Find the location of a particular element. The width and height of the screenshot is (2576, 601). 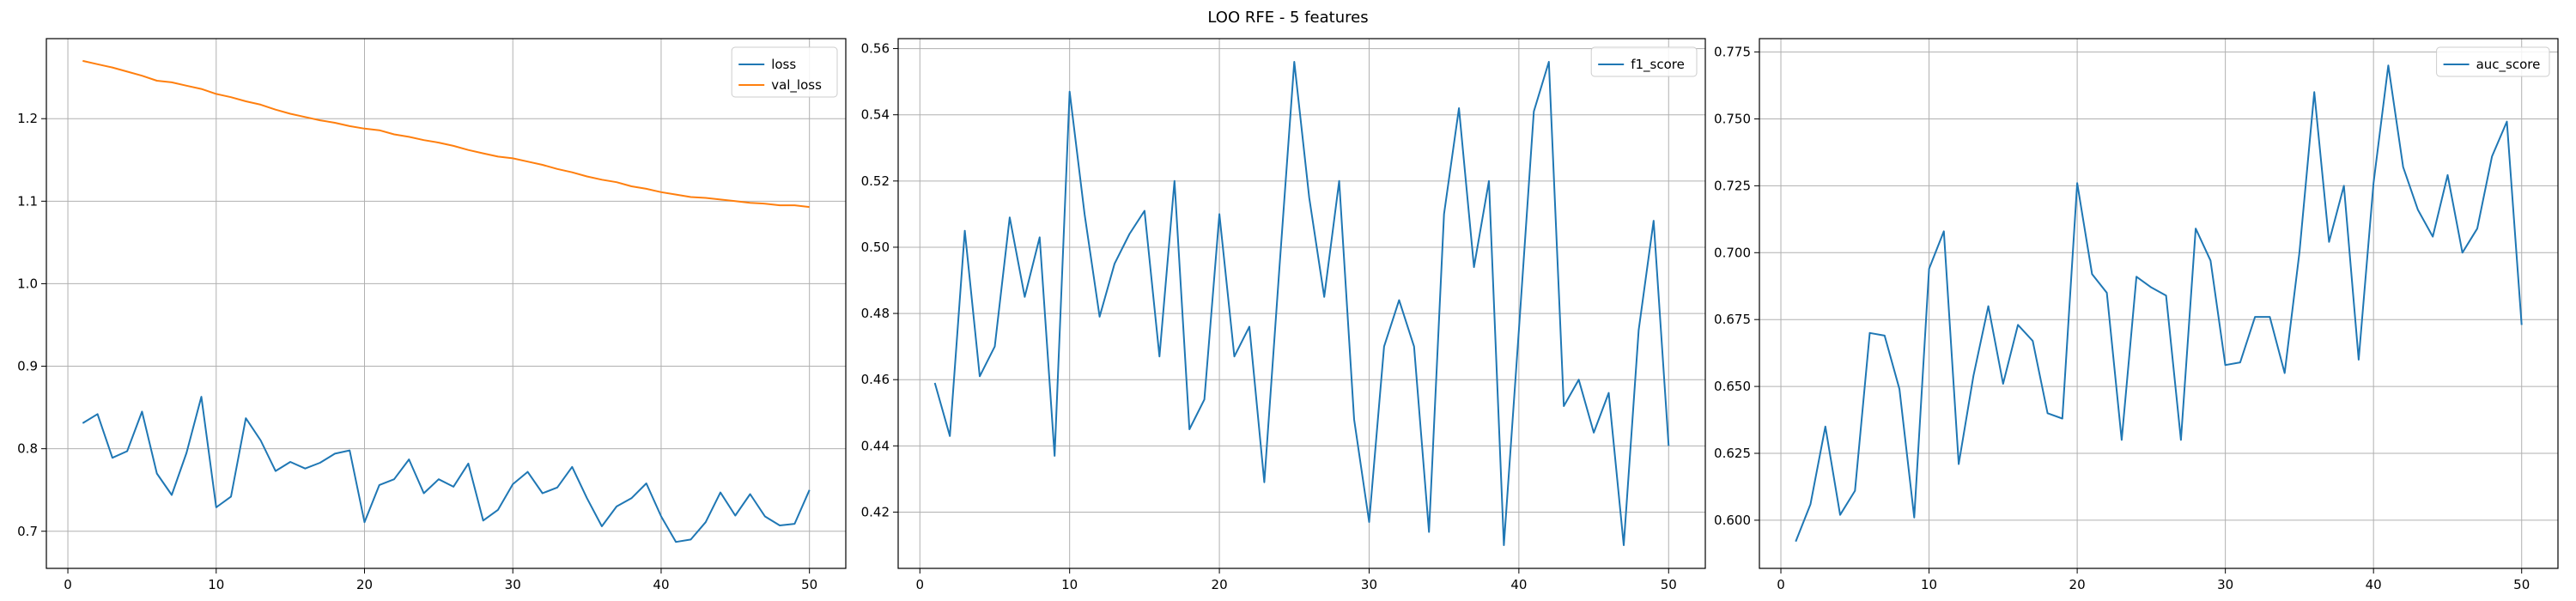

series-line-val-loss is located at coordinates (446, 134).